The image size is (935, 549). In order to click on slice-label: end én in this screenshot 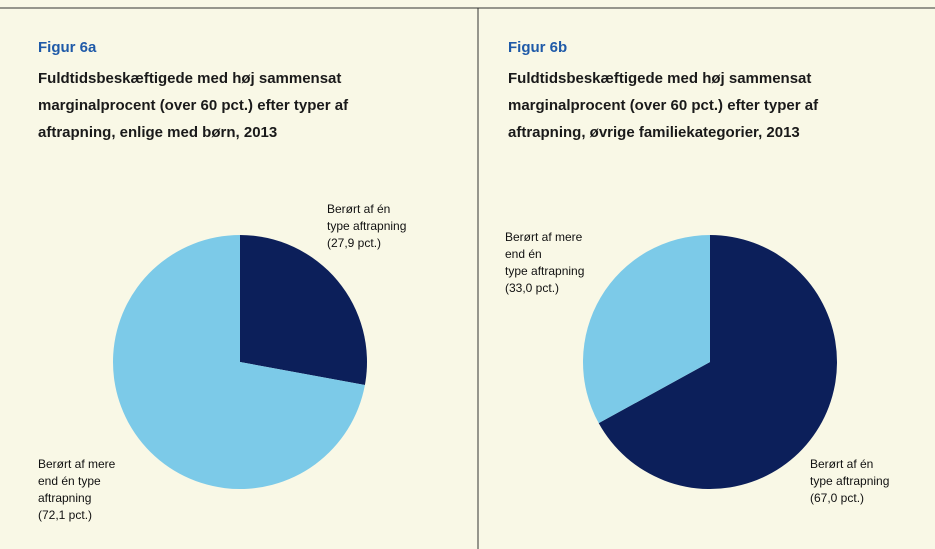, I will do `click(523, 254)`.